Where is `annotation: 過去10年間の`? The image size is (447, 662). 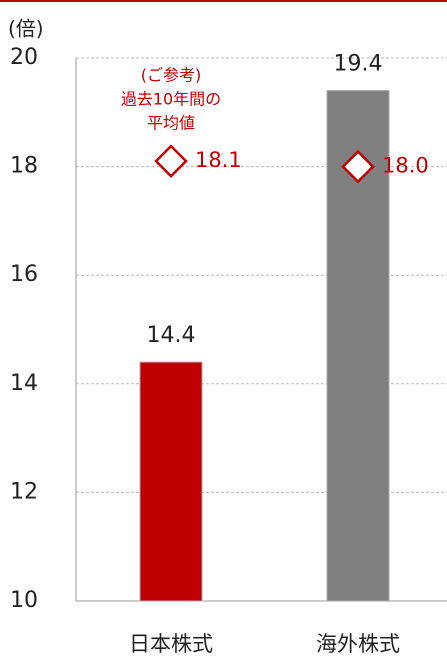 annotation: 過去10年間の is located at coordinates (171, 99).